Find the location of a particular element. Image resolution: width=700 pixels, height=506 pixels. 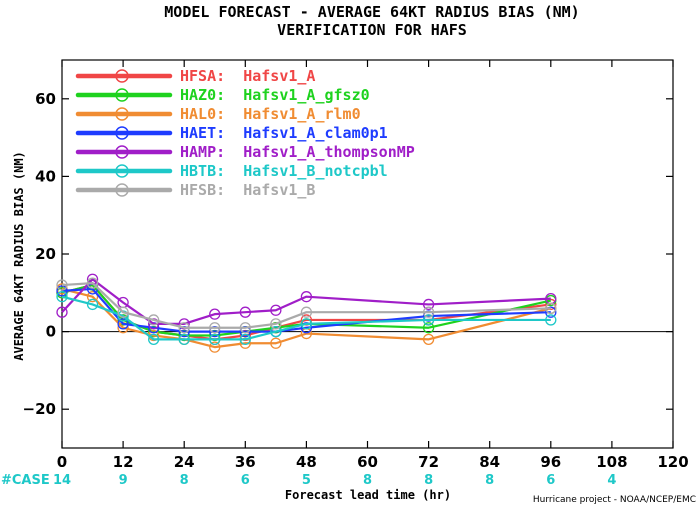

legend-label: HAZ0: Hafsv1_A_gfsz0 is located at coordinates (275, 95).